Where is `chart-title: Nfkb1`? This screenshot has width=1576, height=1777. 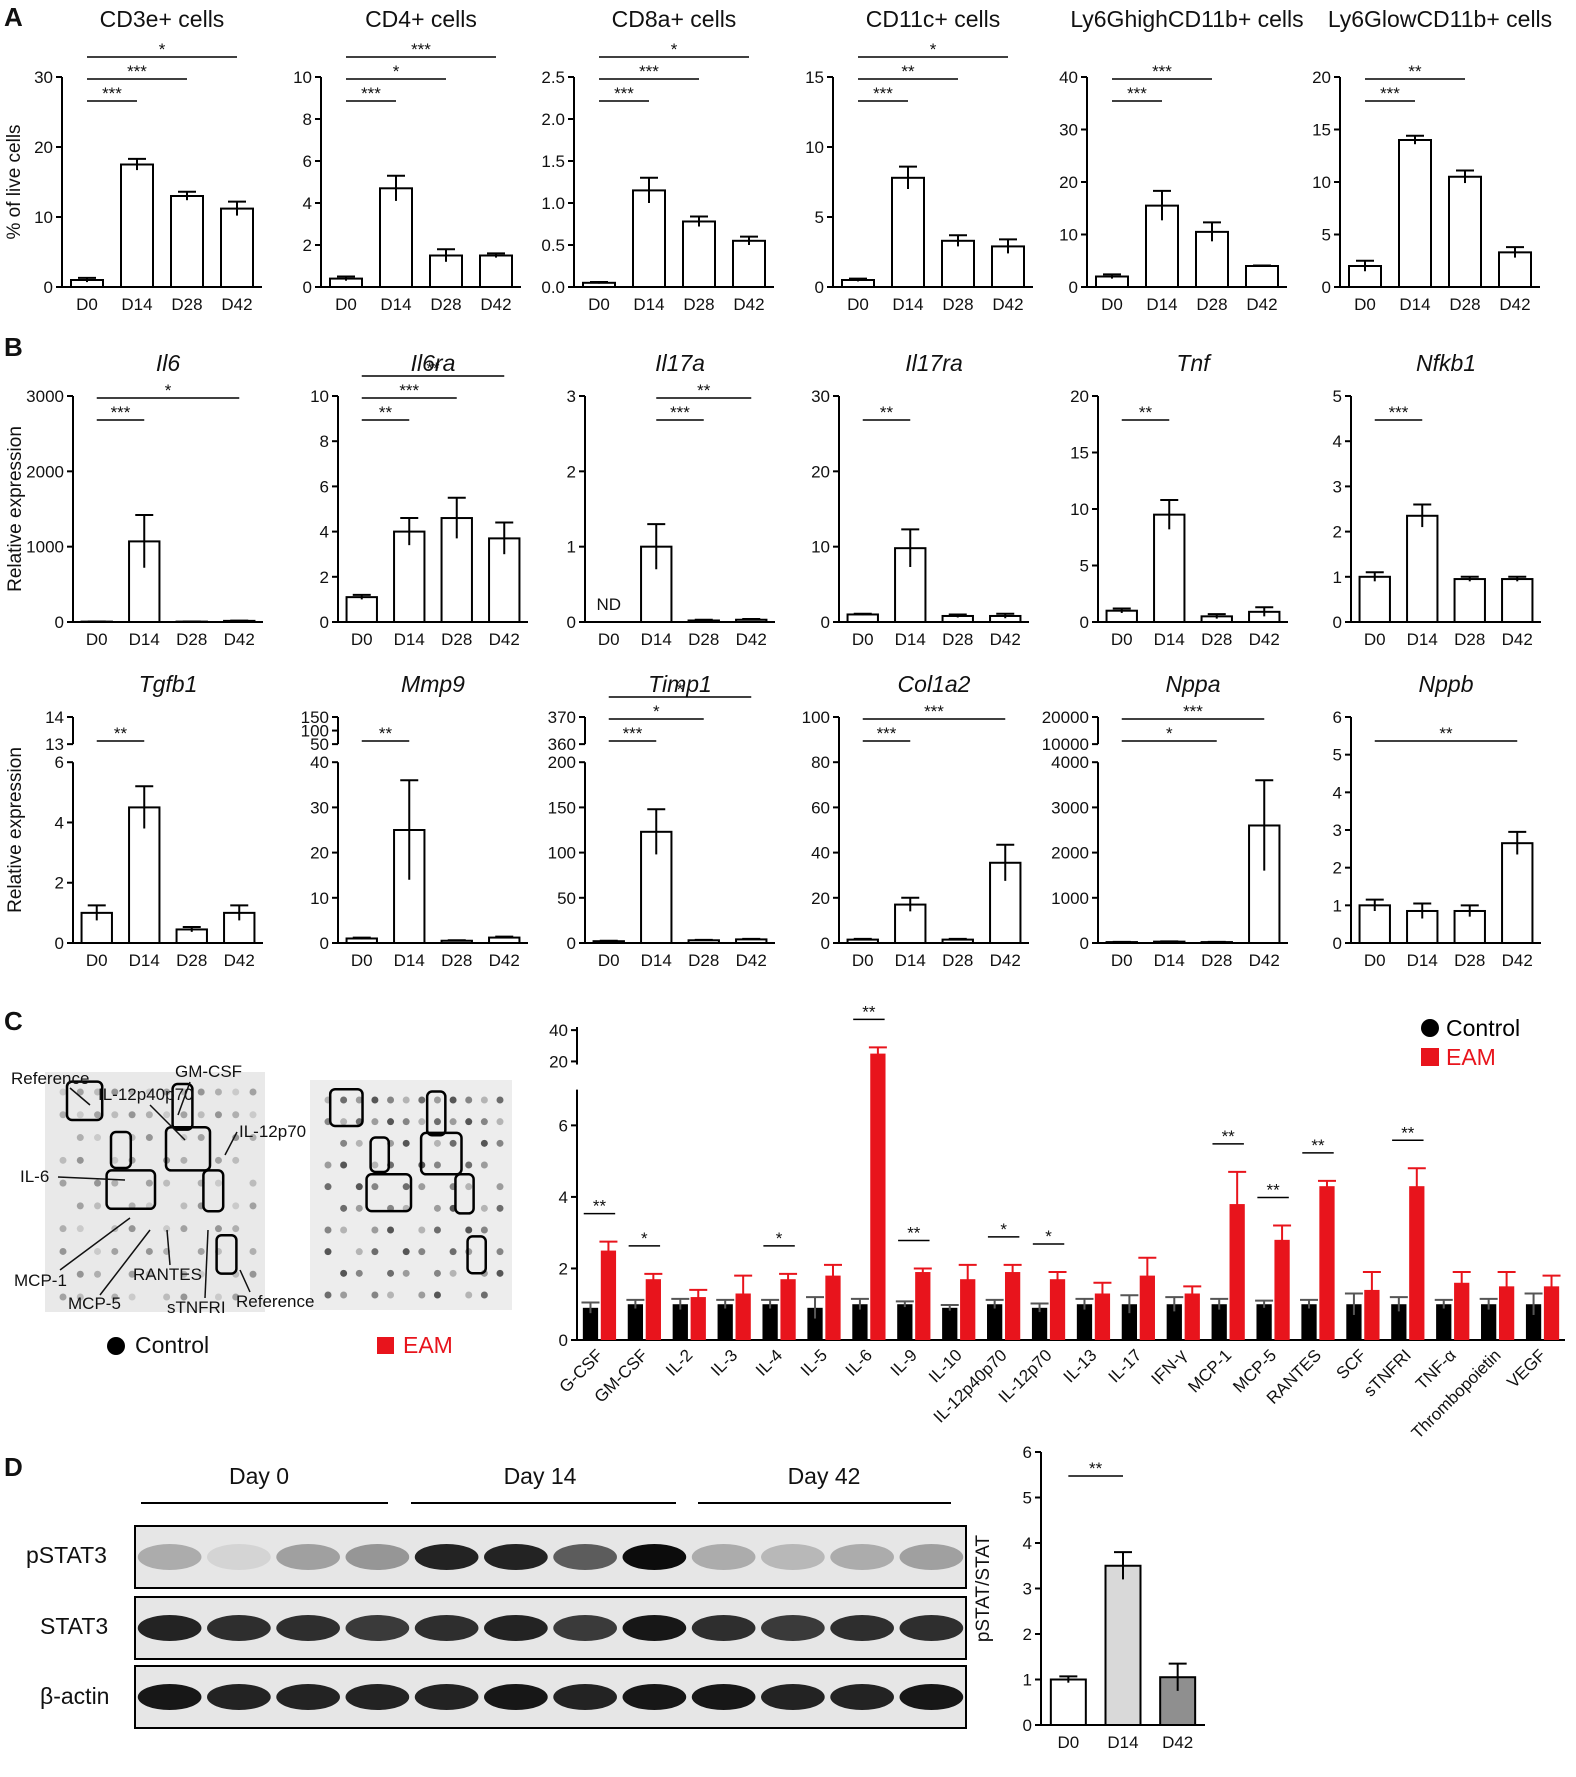 chart-title: Nfkb1 is located at coordinates (1446, 363).